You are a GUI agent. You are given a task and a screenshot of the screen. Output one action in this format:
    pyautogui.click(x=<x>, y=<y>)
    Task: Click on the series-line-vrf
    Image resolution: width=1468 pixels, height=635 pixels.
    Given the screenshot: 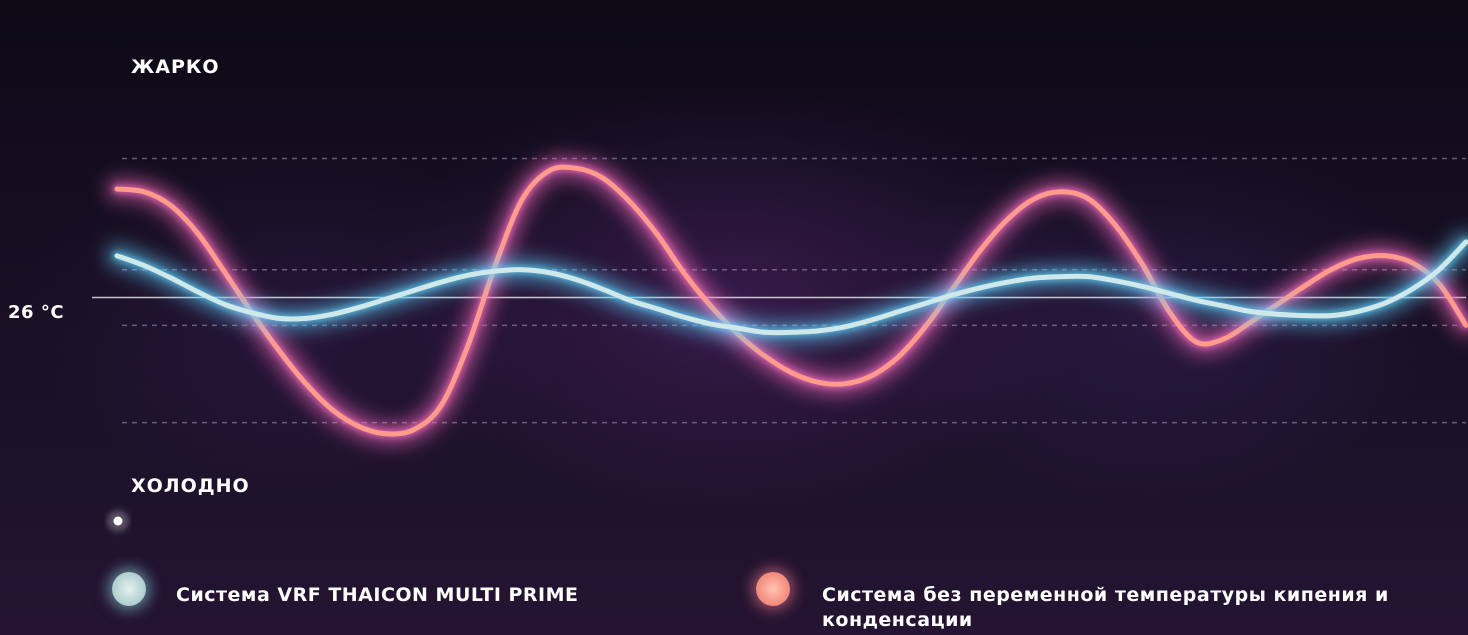 What is the action you would take?
    pyautogui.click(x=791, y=287)
    